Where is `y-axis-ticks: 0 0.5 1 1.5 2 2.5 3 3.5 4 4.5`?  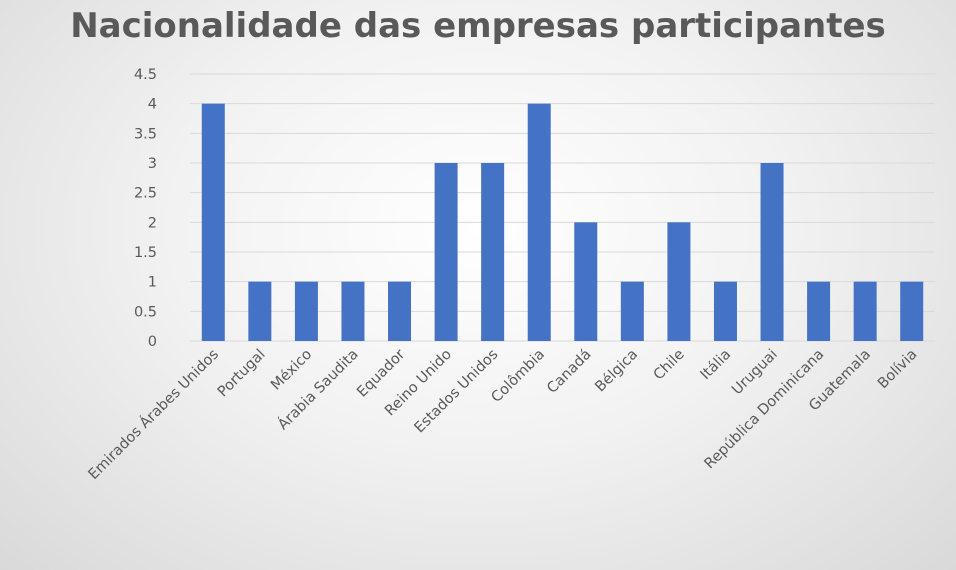 y-axis-ticks: 0 0.5 1 1.5 2 2.5 3 3.5 4 4.5 is located at coordinates (145, 208).